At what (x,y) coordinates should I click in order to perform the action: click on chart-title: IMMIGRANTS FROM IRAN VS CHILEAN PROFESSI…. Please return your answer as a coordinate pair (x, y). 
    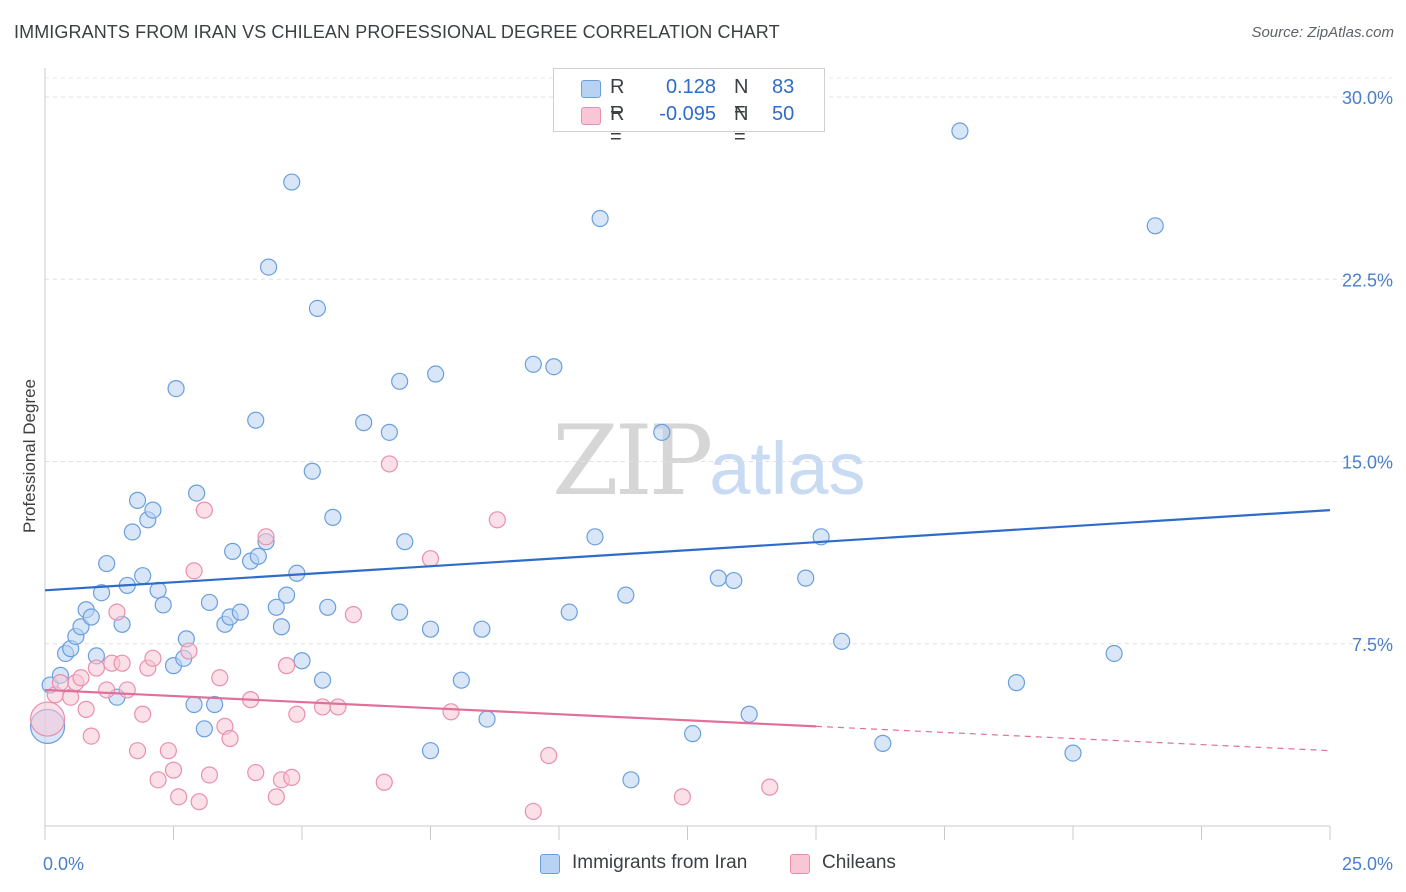
    Looking at the image, I should click on (397, 32).